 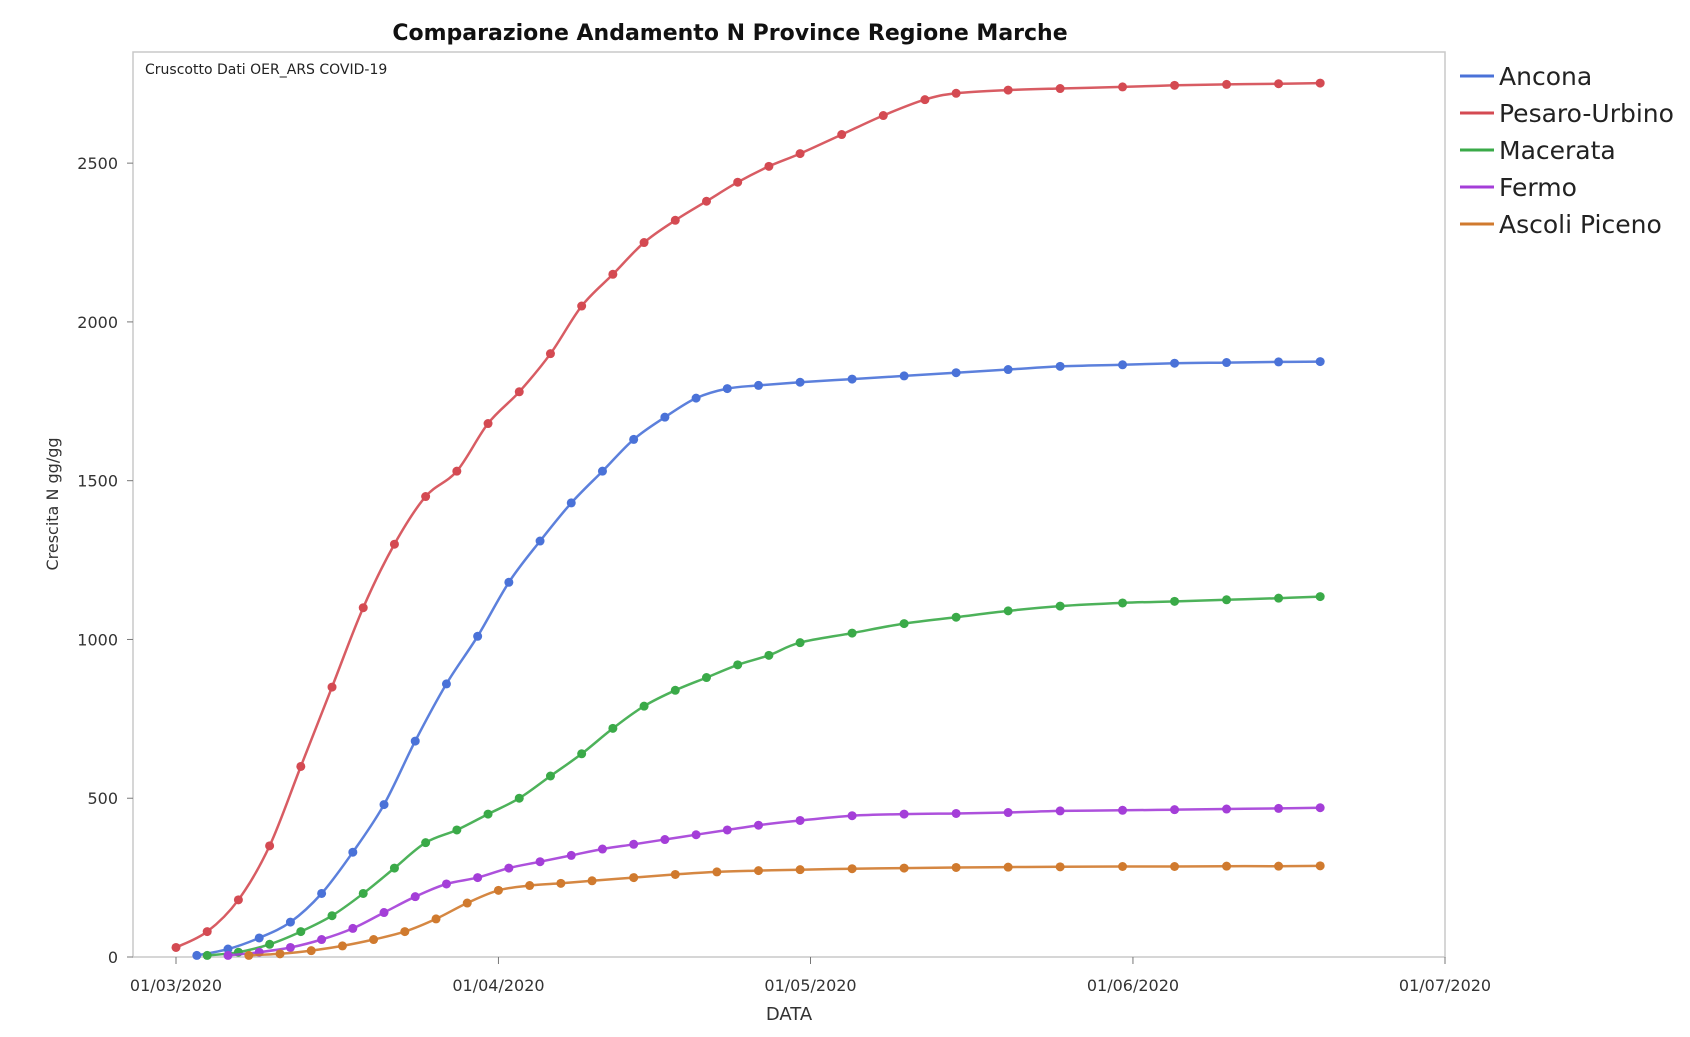 I want to click on x-tick-label: 01/07/2020, so click(x=1445, y=985).